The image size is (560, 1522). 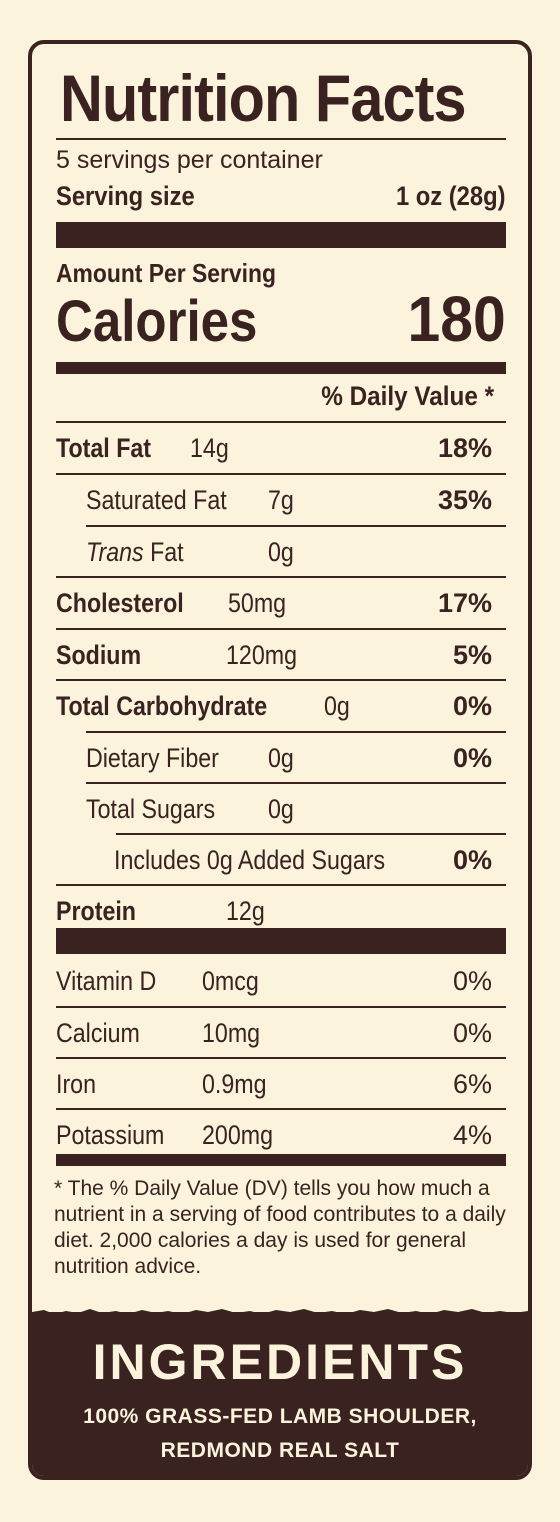 What do you see at coordinates (472, 1084) in the screenshot?
I see `vitamin-percent: 6%` at bounding box center [472, 1084].